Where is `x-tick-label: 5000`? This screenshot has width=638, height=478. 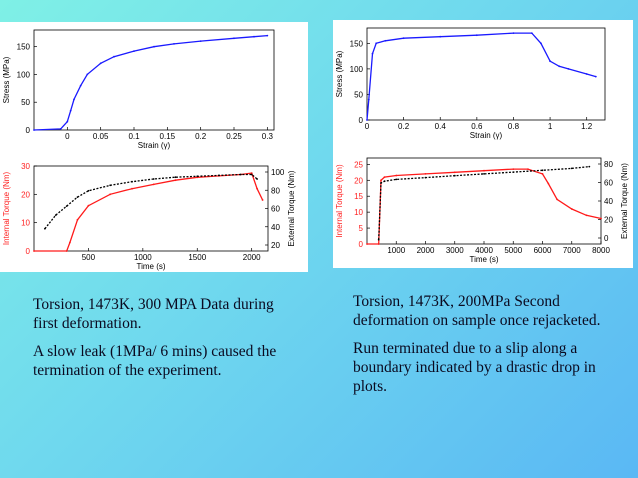 x-tick-label: 5000 is located at coordinates (513, 250).